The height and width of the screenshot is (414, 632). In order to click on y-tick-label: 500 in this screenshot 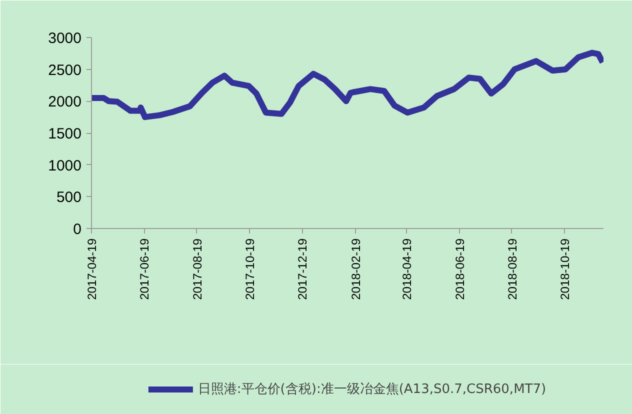, I will do `click(69, 197)`.